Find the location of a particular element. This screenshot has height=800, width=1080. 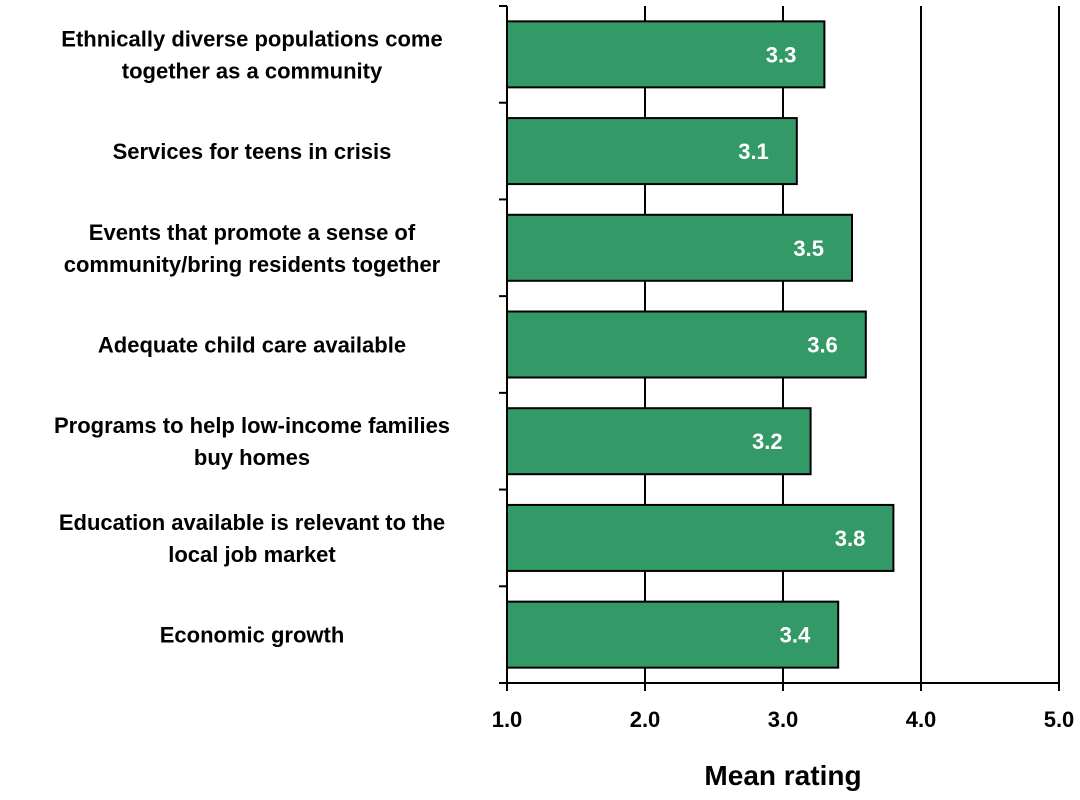

category-label-line: together as a community is located at coordinates (252, 70).